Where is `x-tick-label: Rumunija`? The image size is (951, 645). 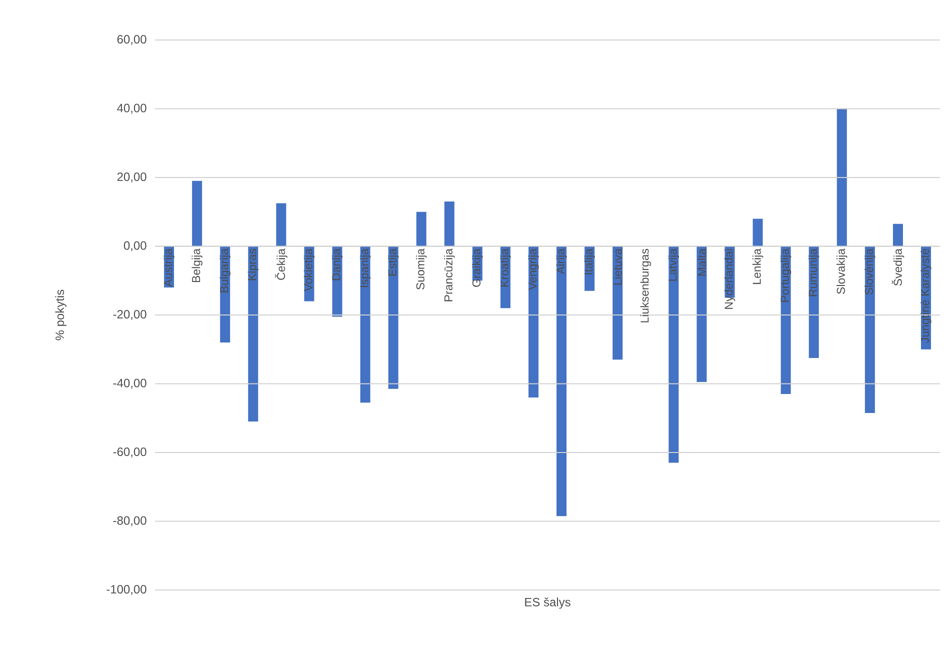
x-tick-label: Rumunija is located at coordinates (814, 272).